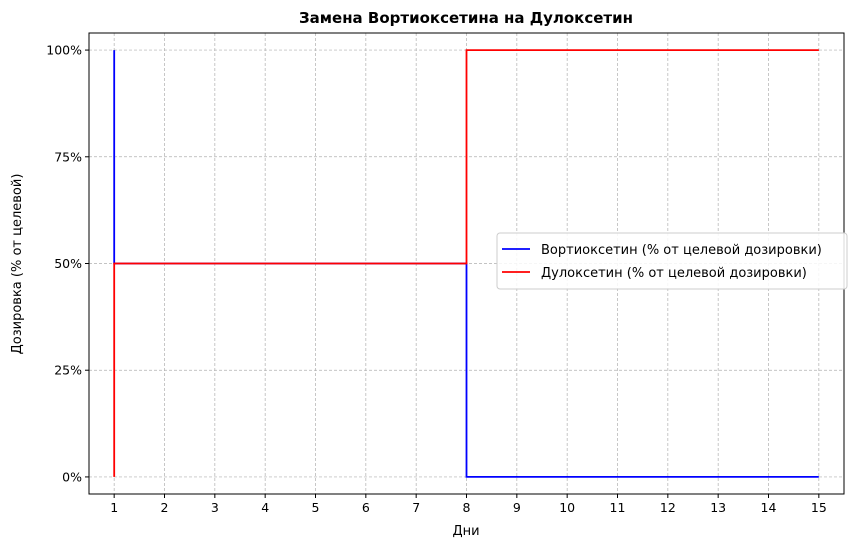  I want to click on x-tick-label: 5, so click(316, 507).